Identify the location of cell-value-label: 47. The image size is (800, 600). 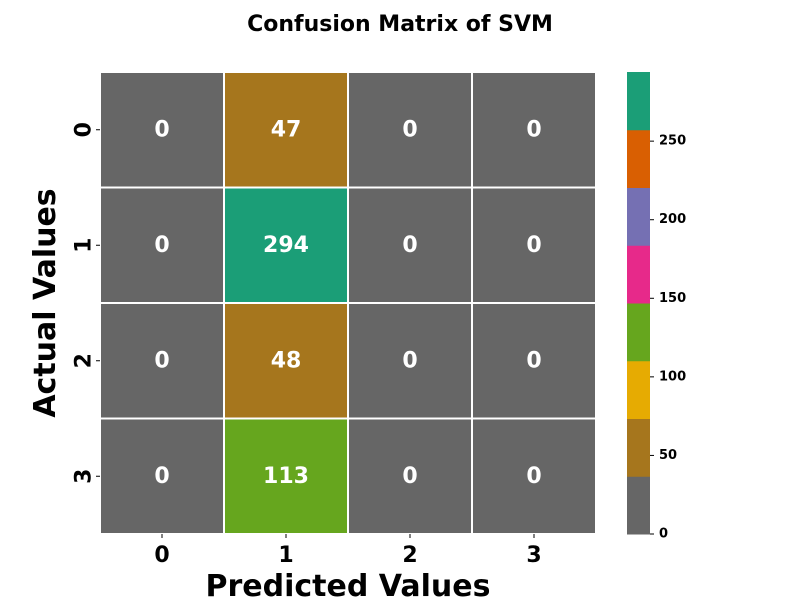
(286, 129).